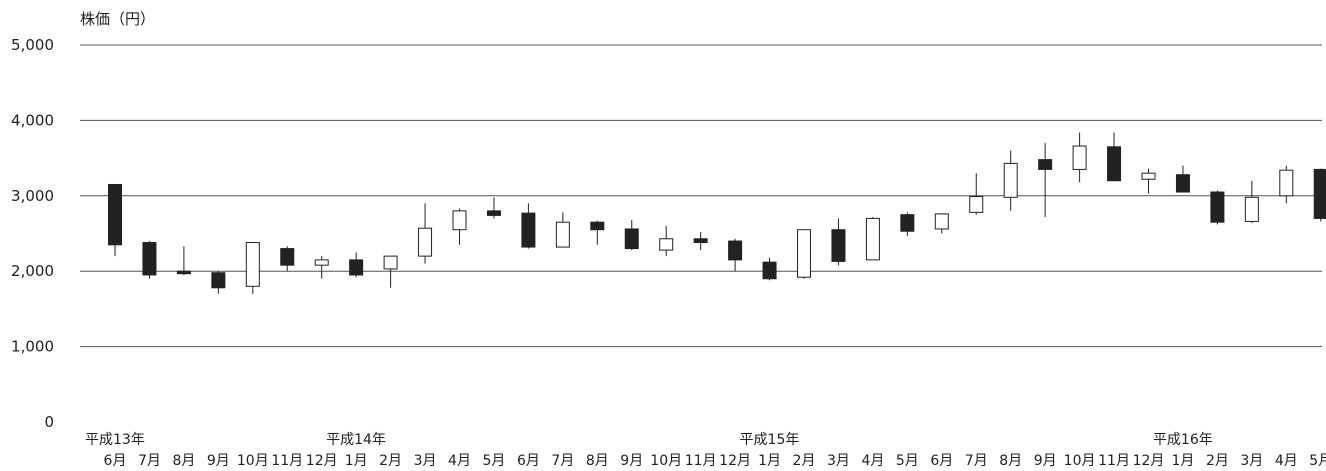 The height and width of the screenshot is (471, 1326). What do you see at coordinates (287, 461) in the screenshot?
I see `x-month-label: 11月` at bounding box center [287, 461].